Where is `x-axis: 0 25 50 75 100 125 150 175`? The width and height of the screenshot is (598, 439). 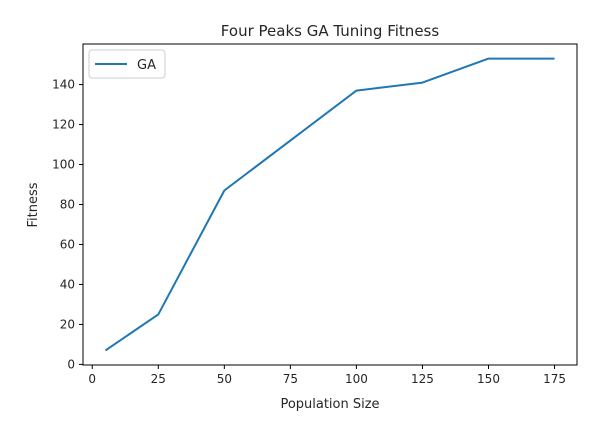
x-axis: 0 25 50 75 100 125 150 175 is located at coordinates (327, 375).